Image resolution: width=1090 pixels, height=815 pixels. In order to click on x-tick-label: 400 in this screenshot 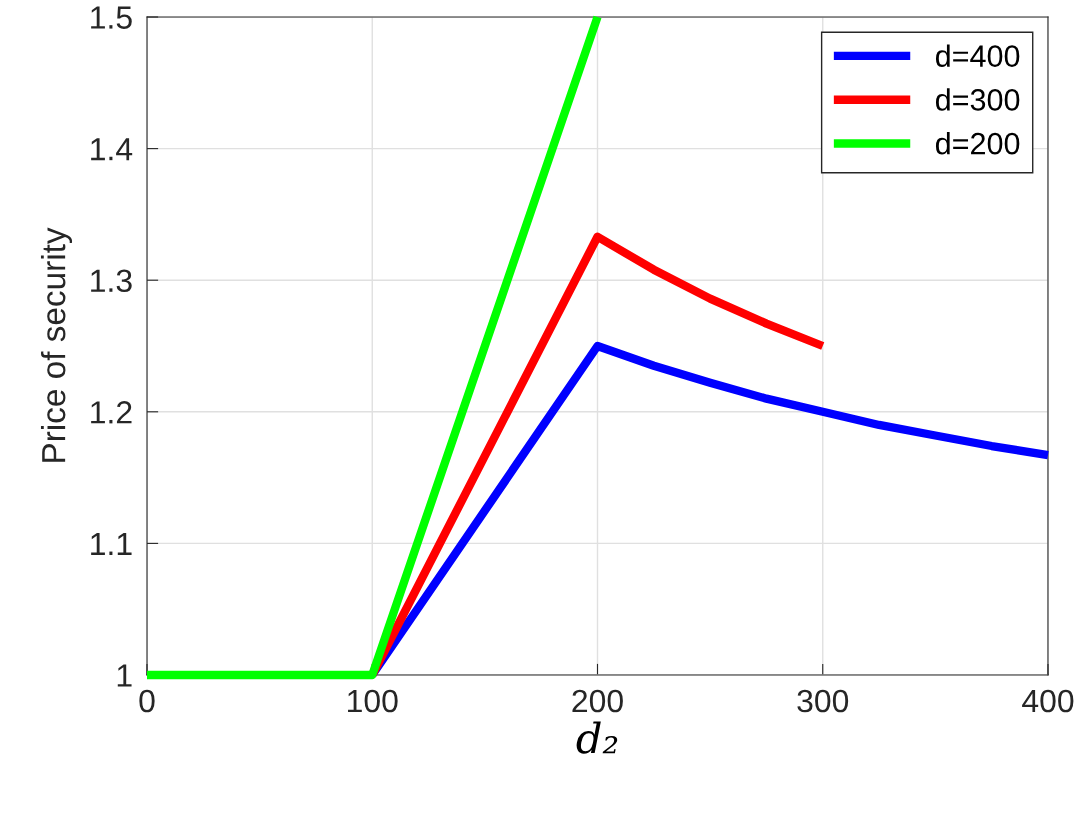, I will do `click(1048, 701)`.